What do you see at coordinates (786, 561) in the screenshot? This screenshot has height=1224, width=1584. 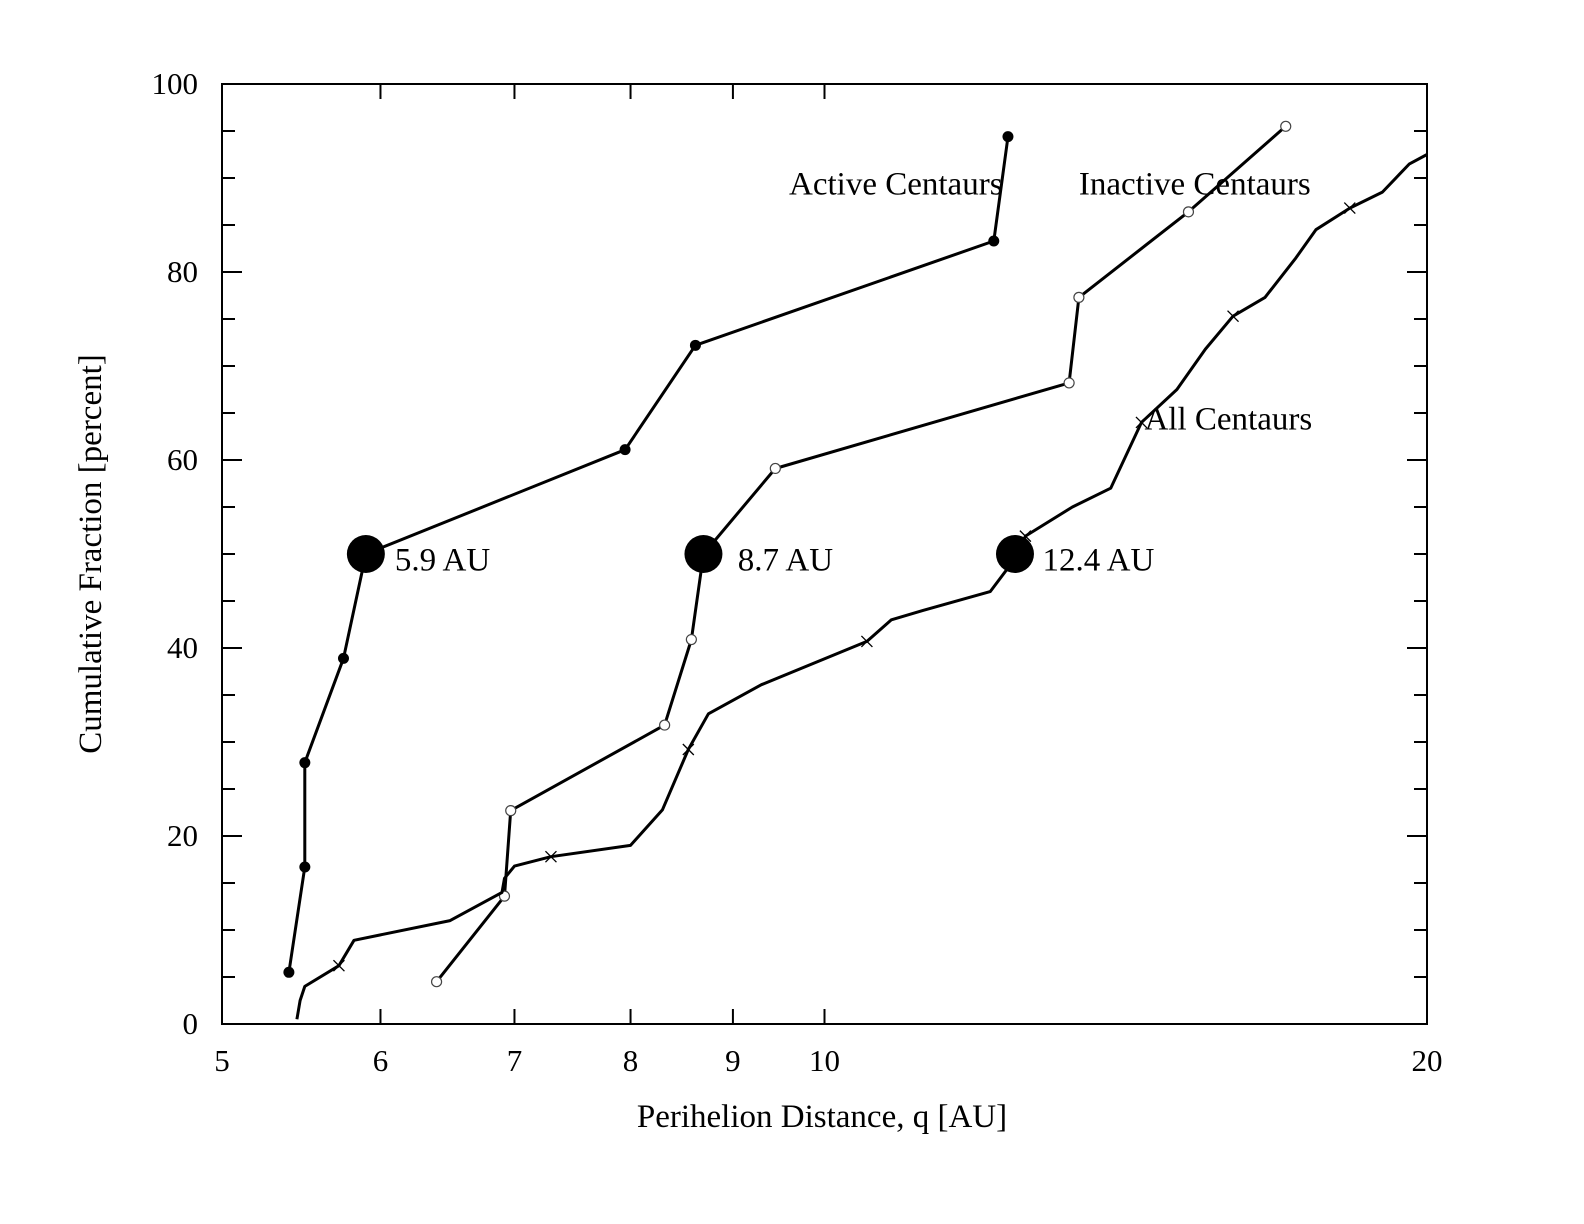 I see `median-label: 8.7 AU` at bounding box center [786, 561].